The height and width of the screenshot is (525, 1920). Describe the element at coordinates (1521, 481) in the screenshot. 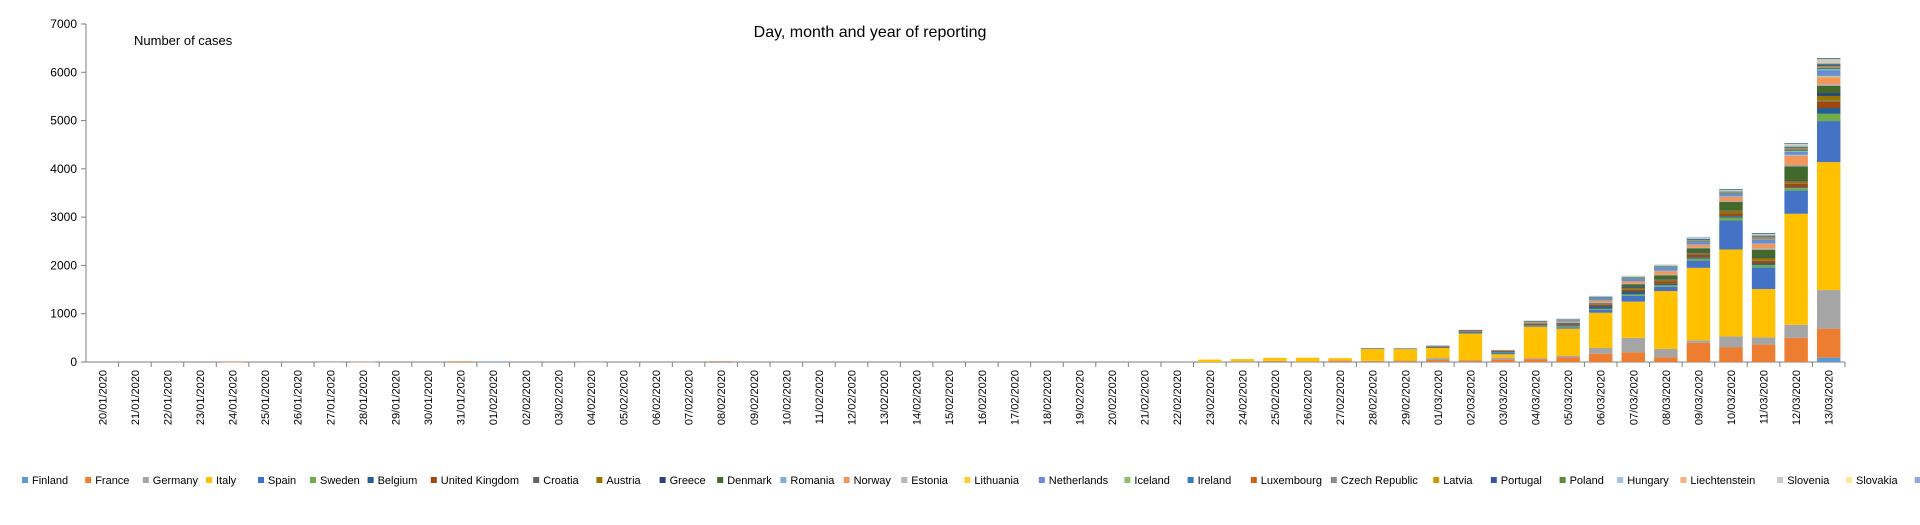

I see `legend-label: Portugal` at that location.